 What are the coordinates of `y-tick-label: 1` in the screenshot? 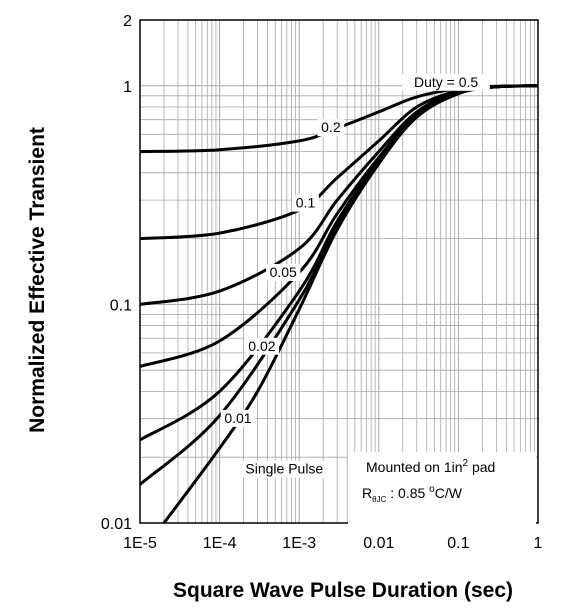 It's located at (127, 87).